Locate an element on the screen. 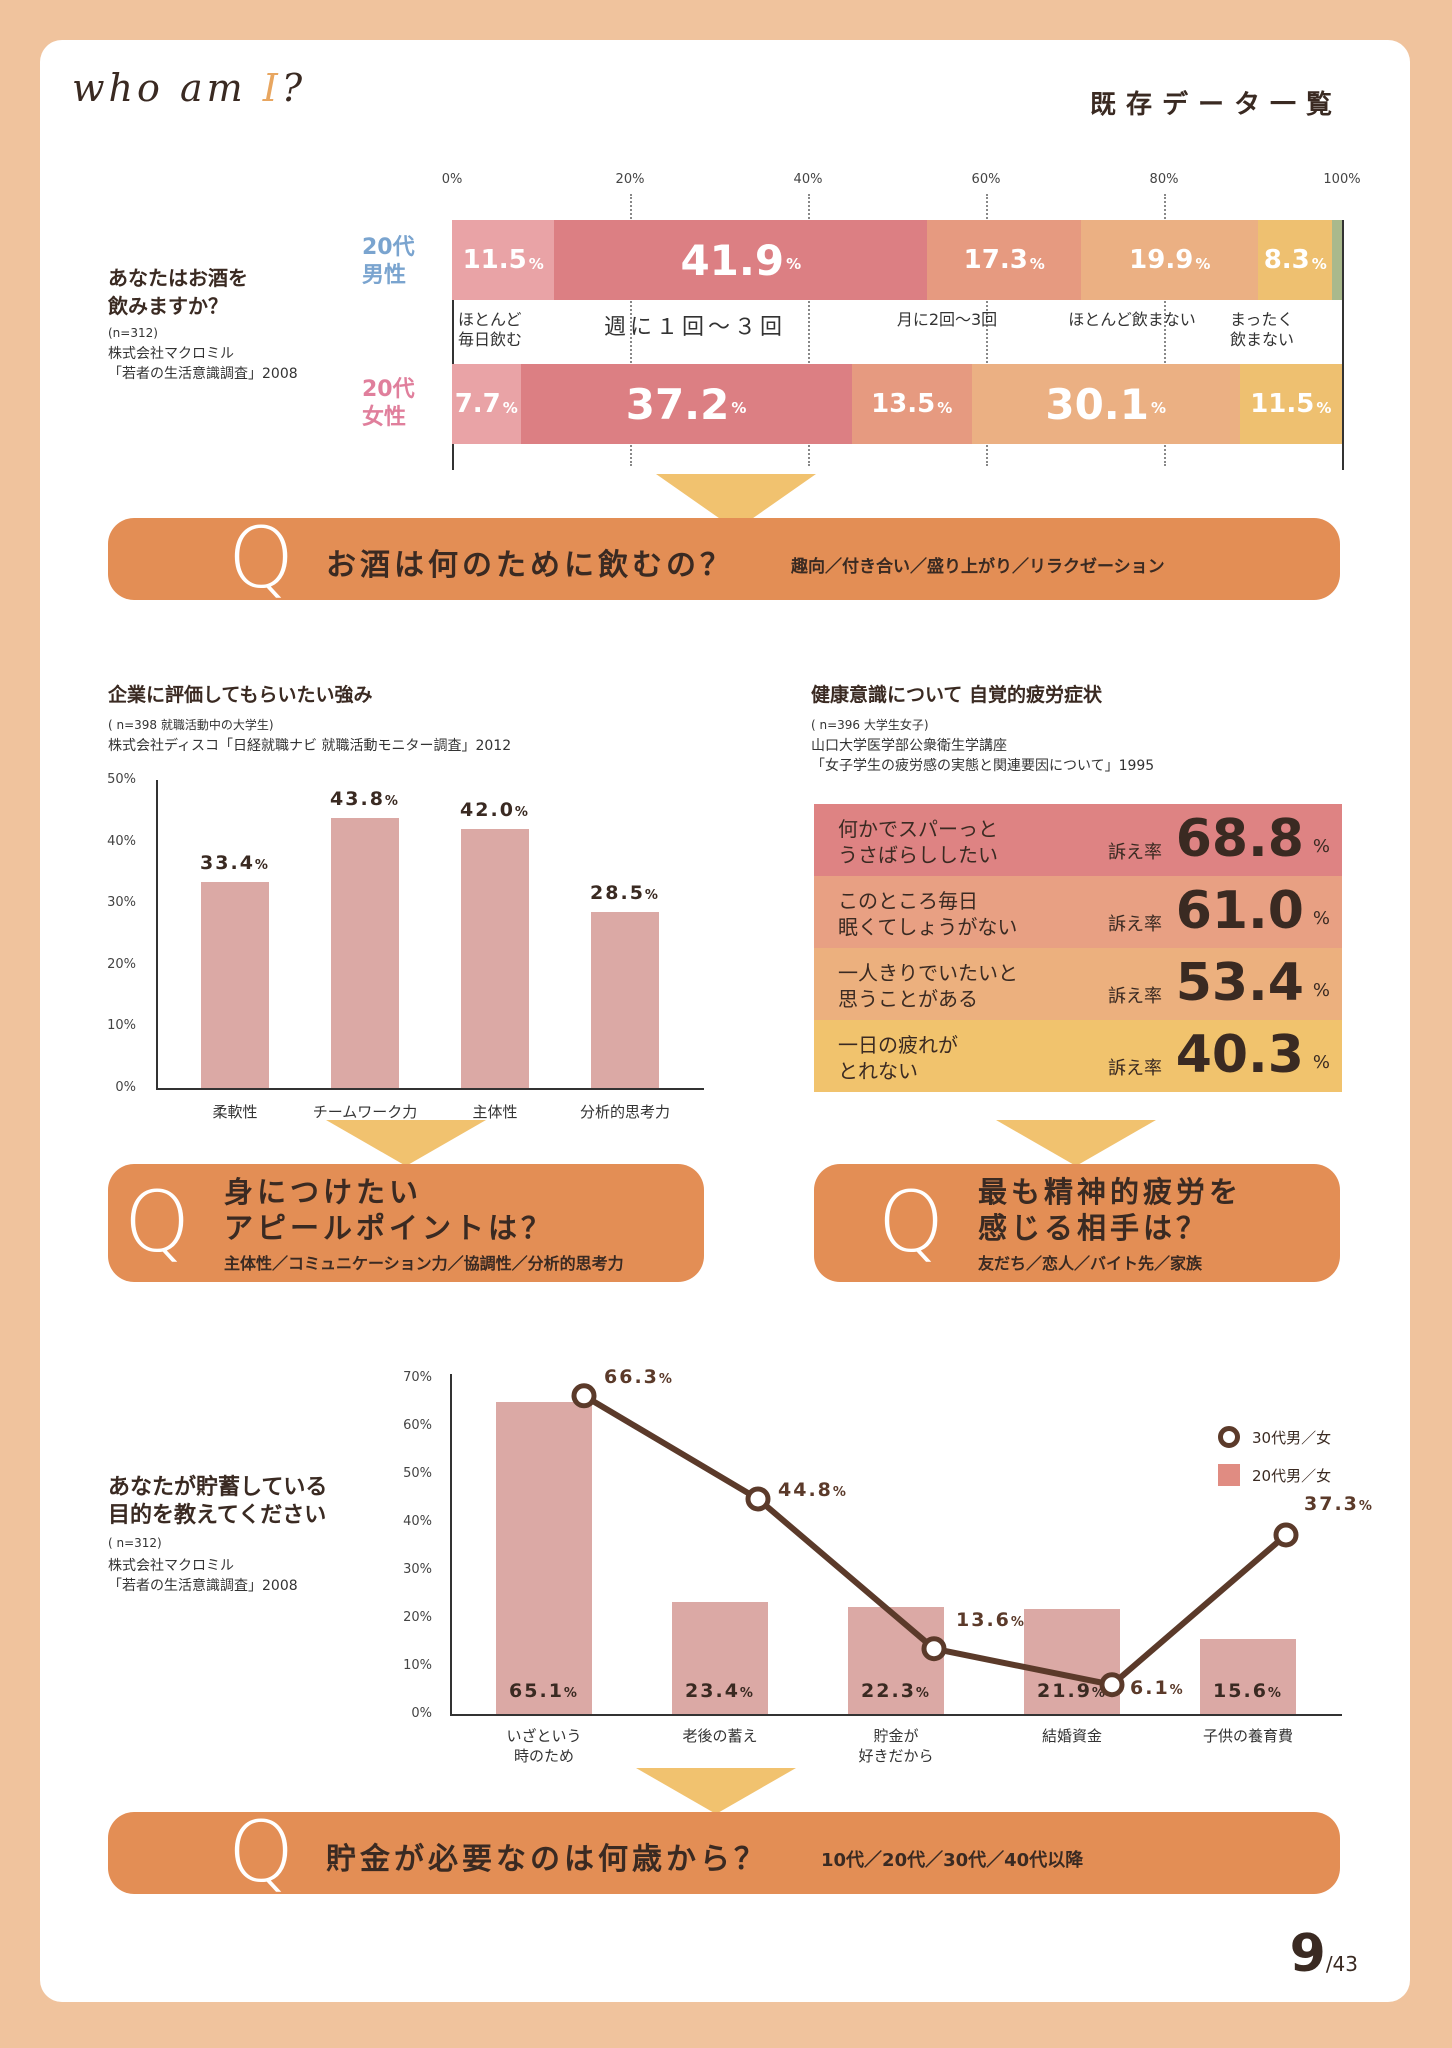  page-title: 既存データ一覧 is located at coordinates (1215, 105).